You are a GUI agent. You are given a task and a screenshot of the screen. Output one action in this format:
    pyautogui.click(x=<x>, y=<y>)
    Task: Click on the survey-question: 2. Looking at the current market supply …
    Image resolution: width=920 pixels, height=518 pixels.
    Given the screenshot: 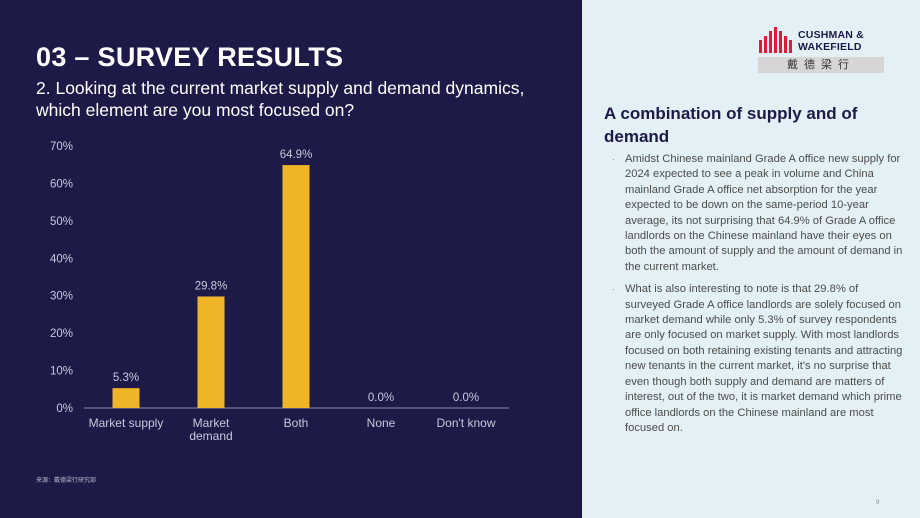 What is the action you would take?
    pyautogui.click(x=280, y=99)
    